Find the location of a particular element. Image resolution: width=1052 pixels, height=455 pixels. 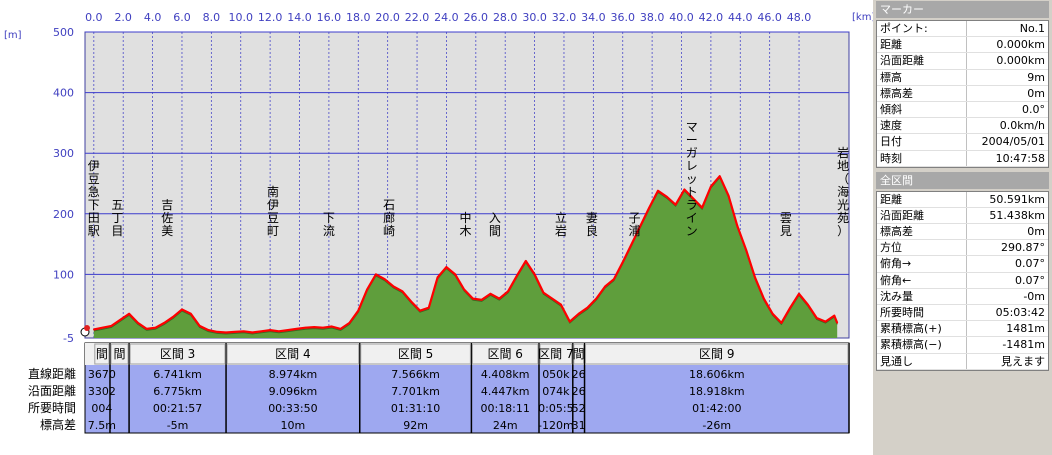

info-row: 沈み量 -0m is located at coordinates (962, 296).